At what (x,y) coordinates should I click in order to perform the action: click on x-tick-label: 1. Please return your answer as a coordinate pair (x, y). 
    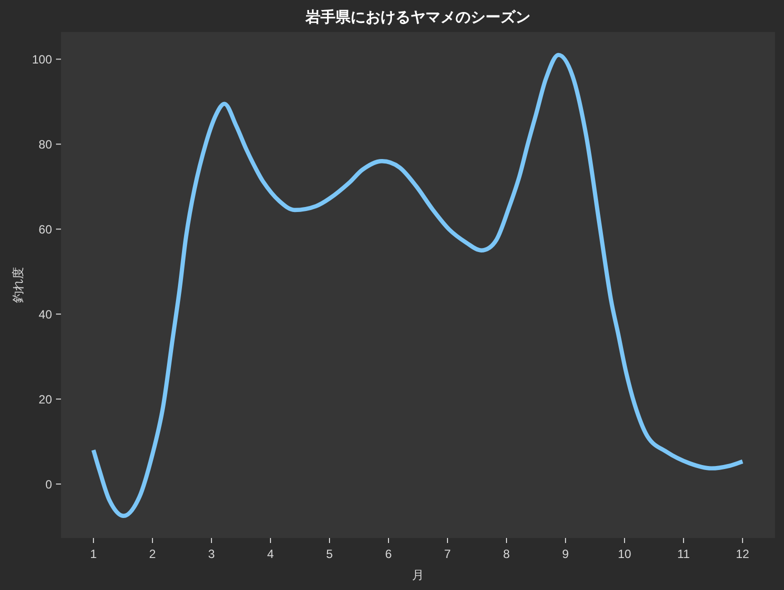
    Looking at the image, I should click on (93, 554).